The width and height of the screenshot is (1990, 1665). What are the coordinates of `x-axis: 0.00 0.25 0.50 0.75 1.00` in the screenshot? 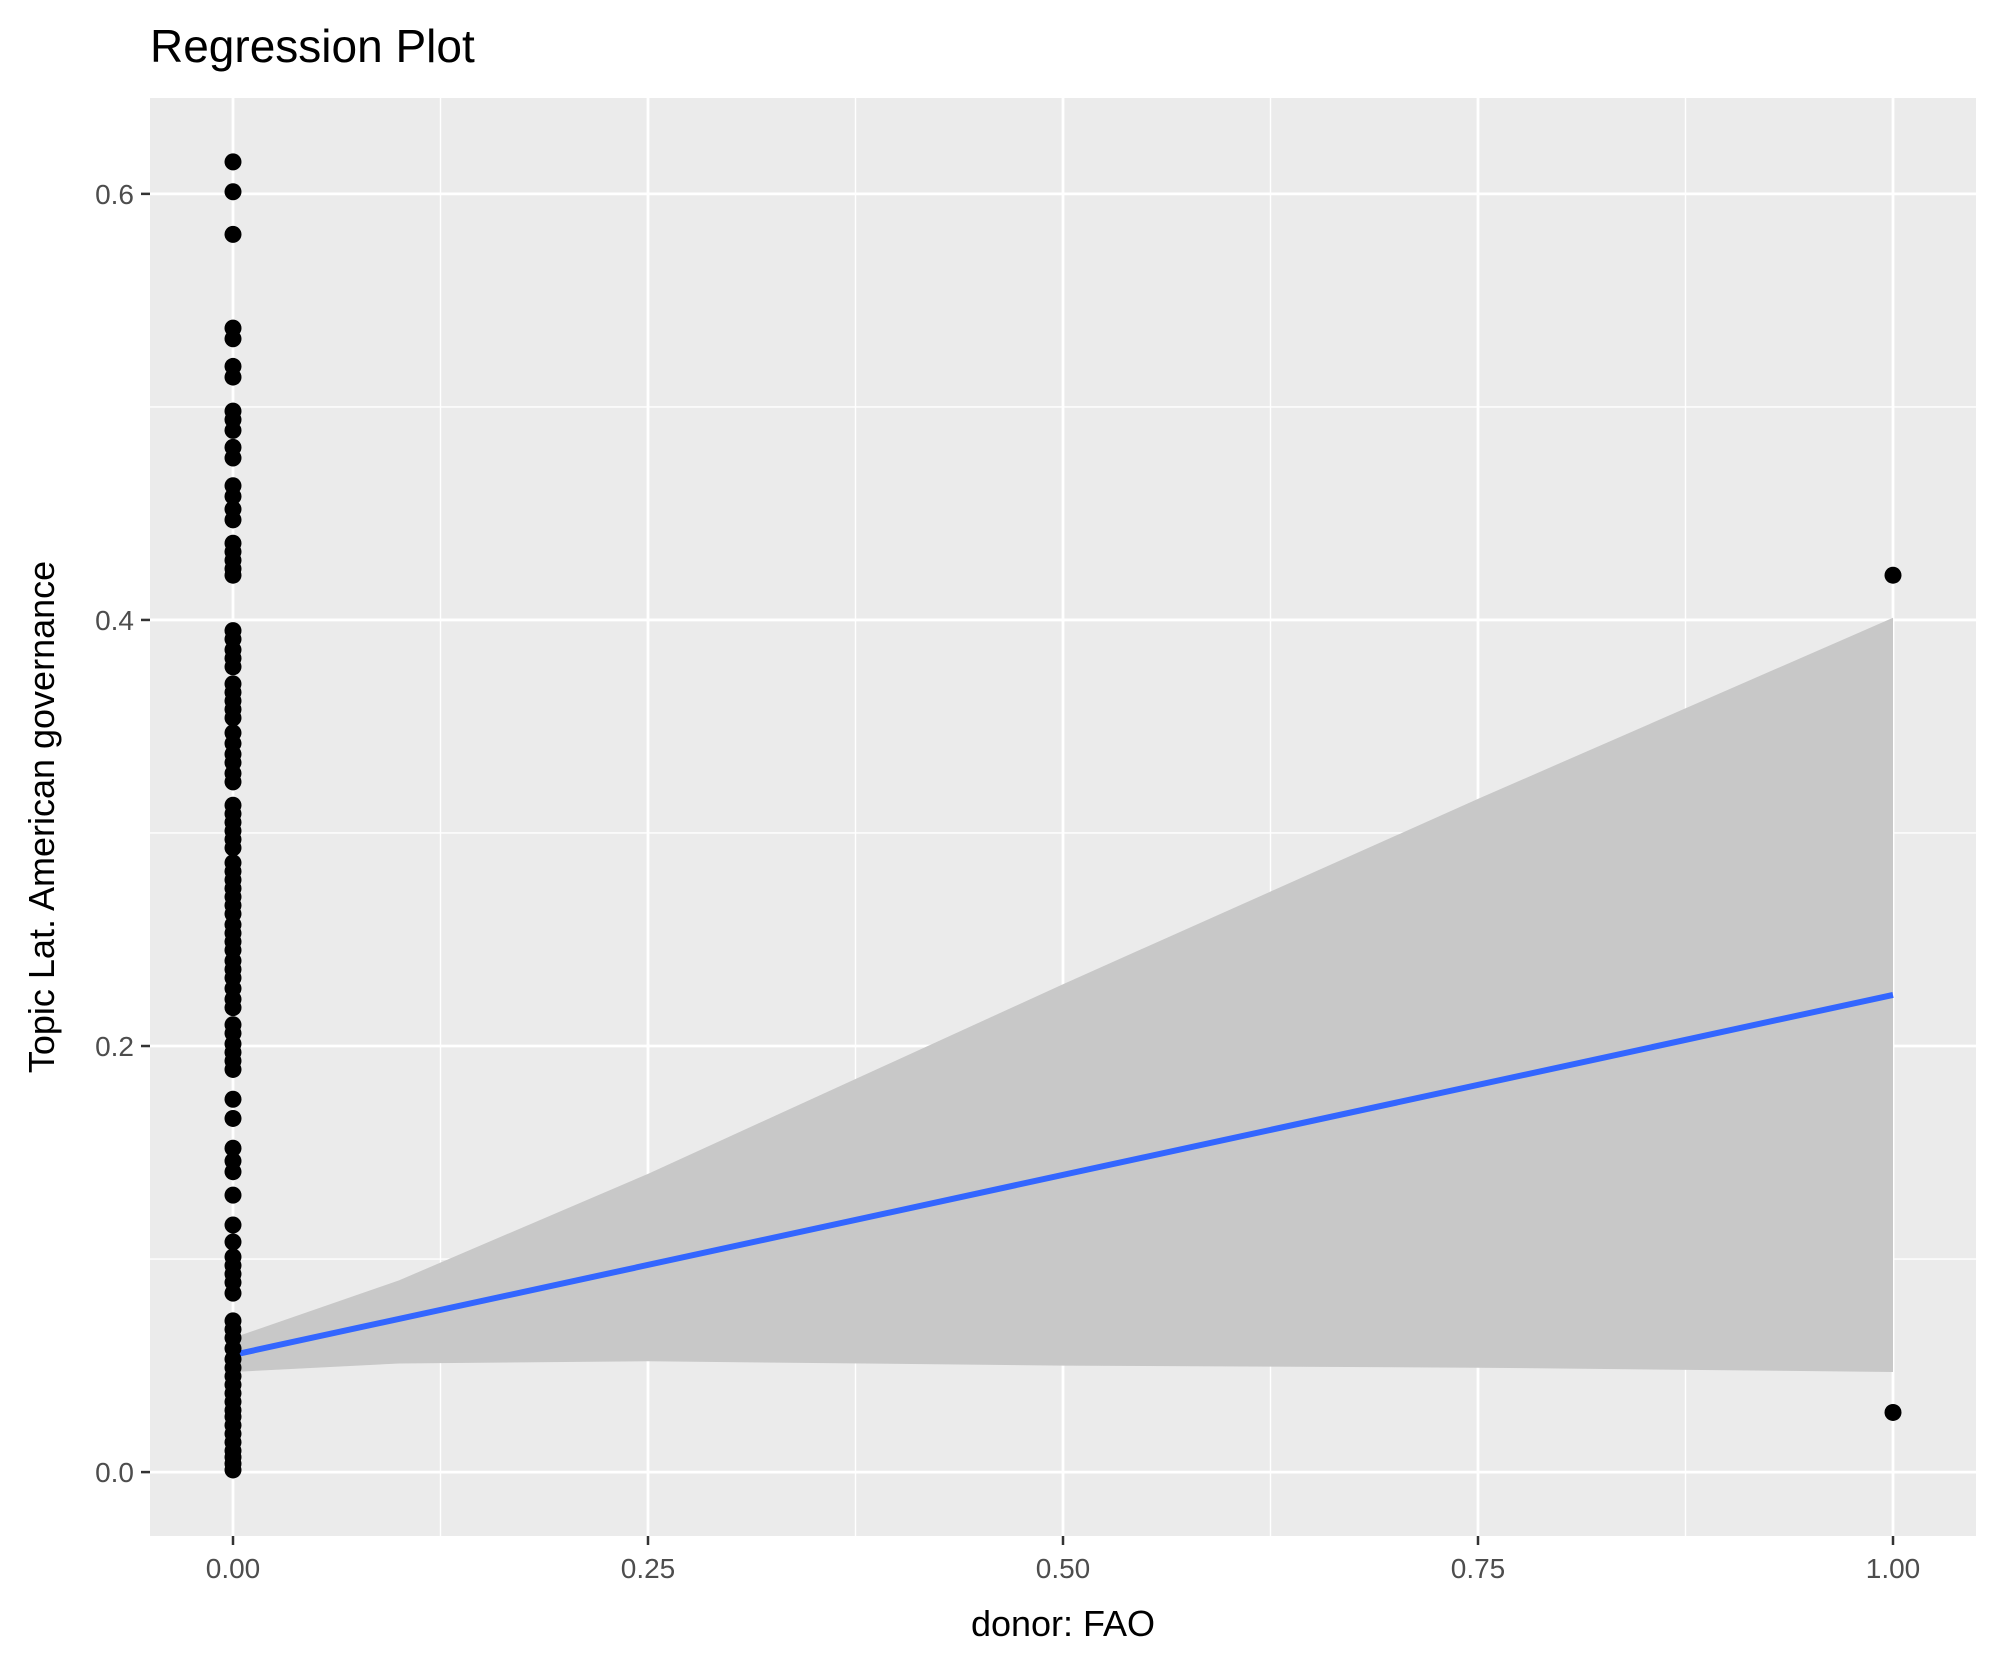 It's located at (1063, 1560).